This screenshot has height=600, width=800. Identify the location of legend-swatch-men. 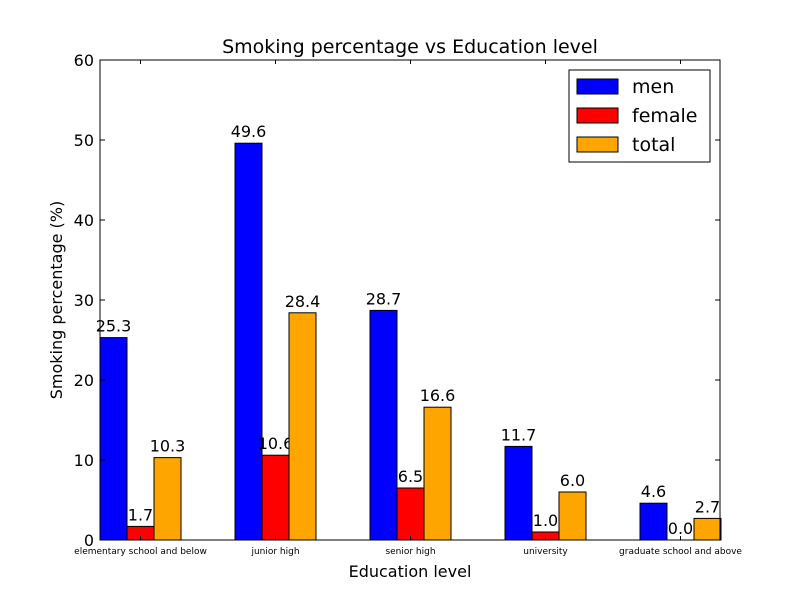
(597, 86).